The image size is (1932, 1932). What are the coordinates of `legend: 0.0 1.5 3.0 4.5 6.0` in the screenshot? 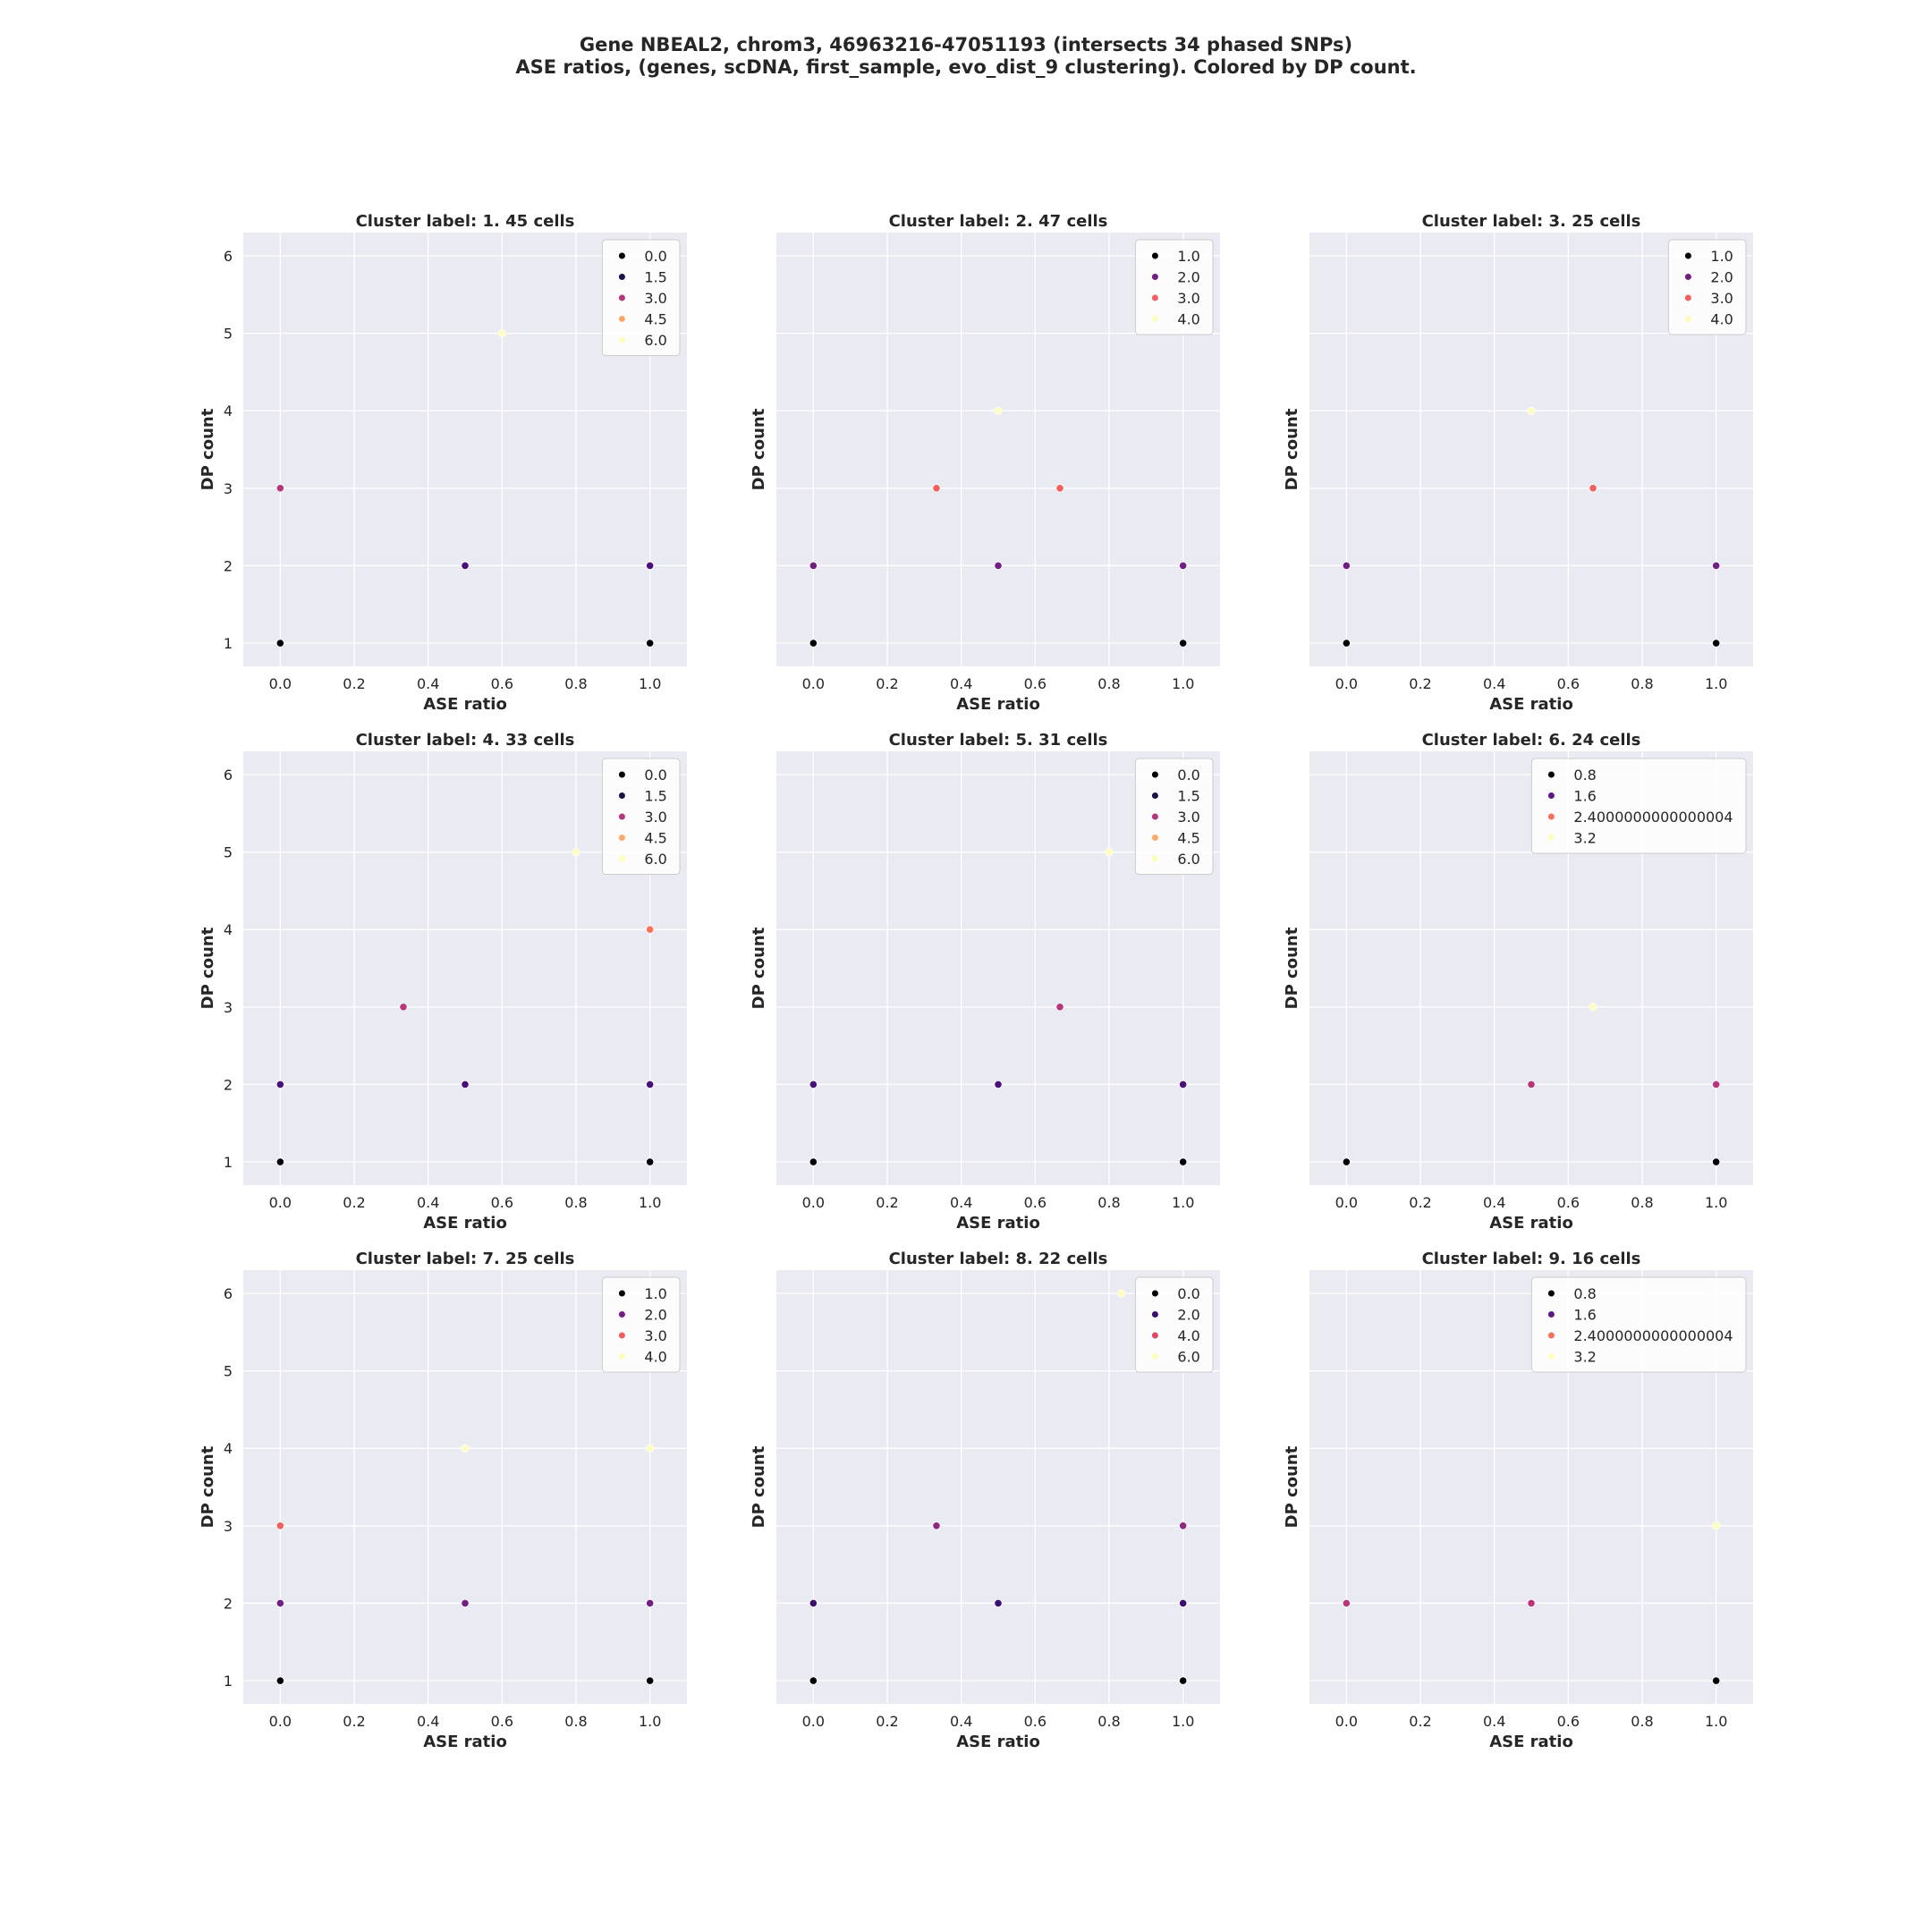 It's located at (1174, 816).